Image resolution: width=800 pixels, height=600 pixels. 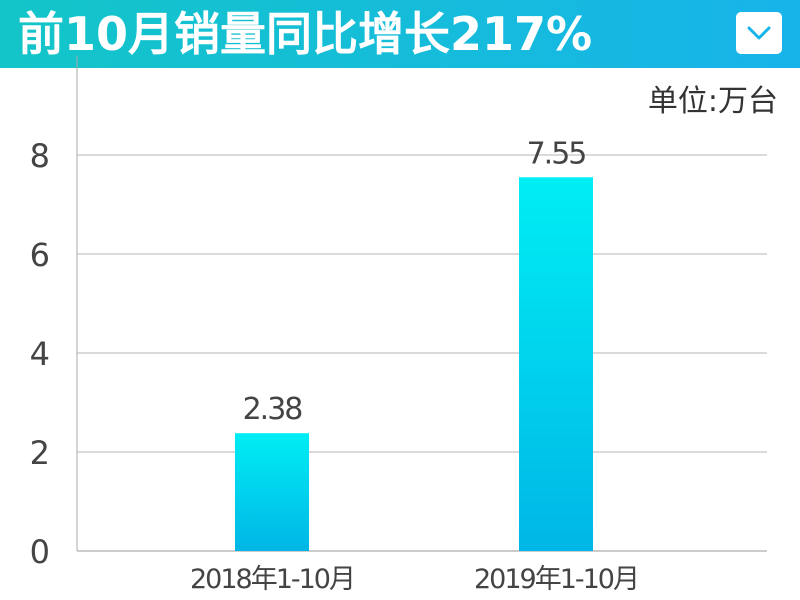 What do you see at coordinates (556, 153) in the screenshot?
I see `bar-value-label: 7.55` at bounding box center [556, 153].